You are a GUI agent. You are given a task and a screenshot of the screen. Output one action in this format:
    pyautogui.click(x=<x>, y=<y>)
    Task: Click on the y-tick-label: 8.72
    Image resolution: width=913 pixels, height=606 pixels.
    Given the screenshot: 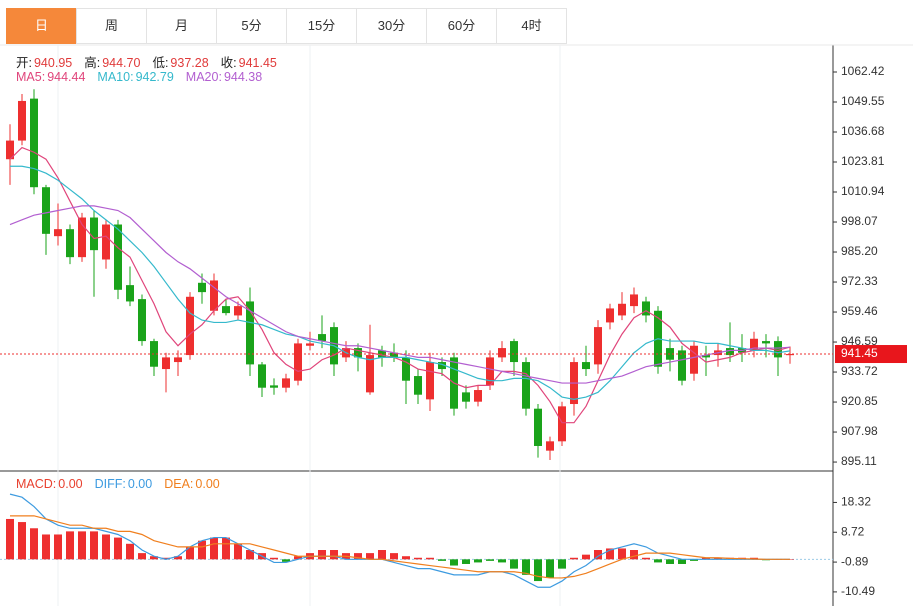 What is the action you would take?
    pyautogui.click(x=853, y=531)
    